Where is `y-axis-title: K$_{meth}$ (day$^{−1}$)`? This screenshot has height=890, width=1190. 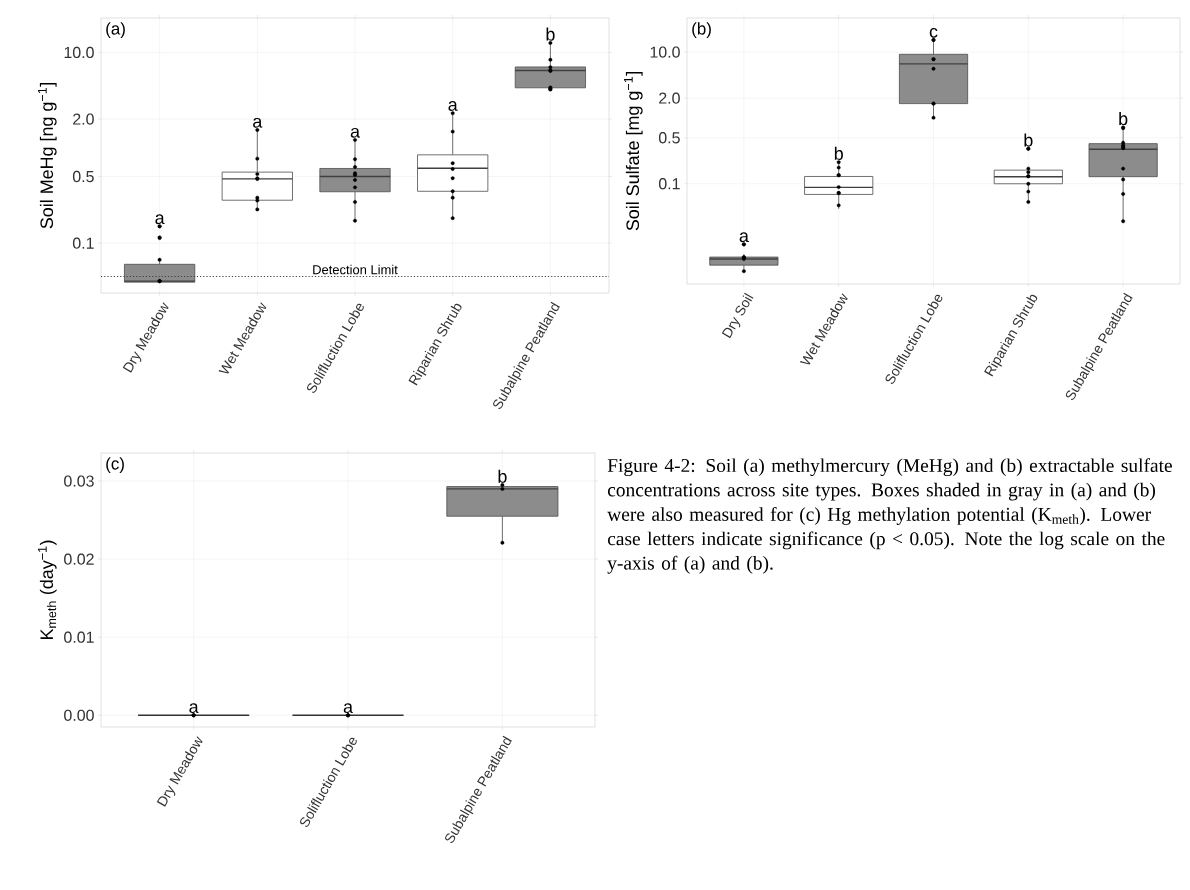 y-axis-title: K$_{meth}$ (day$^{−1}$) is located at coordinates (47, 590).